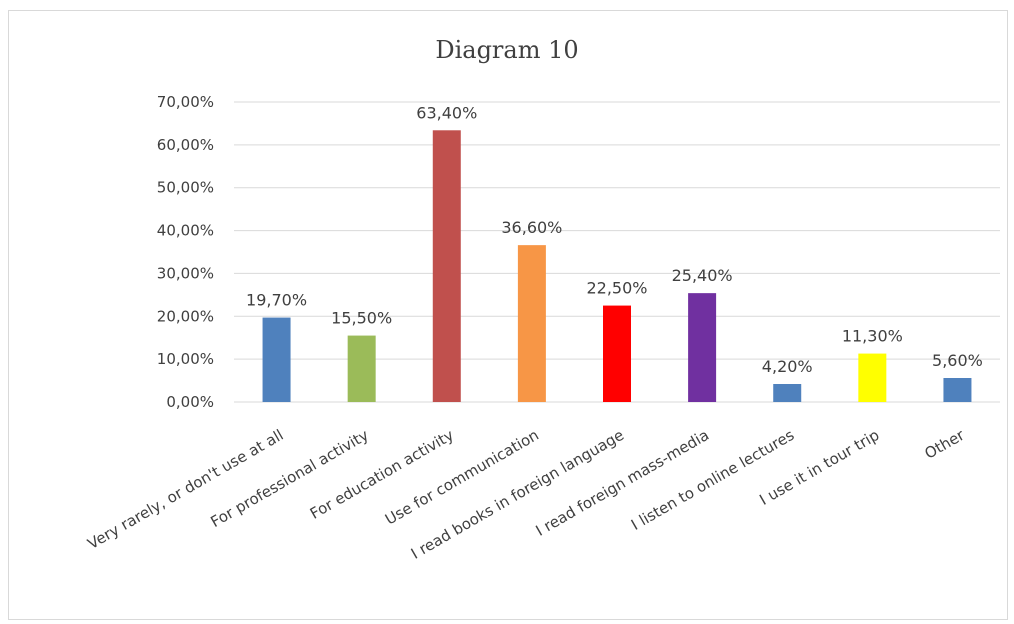  I want to click on y-tick-label: 40,00%, so click(185, 231).